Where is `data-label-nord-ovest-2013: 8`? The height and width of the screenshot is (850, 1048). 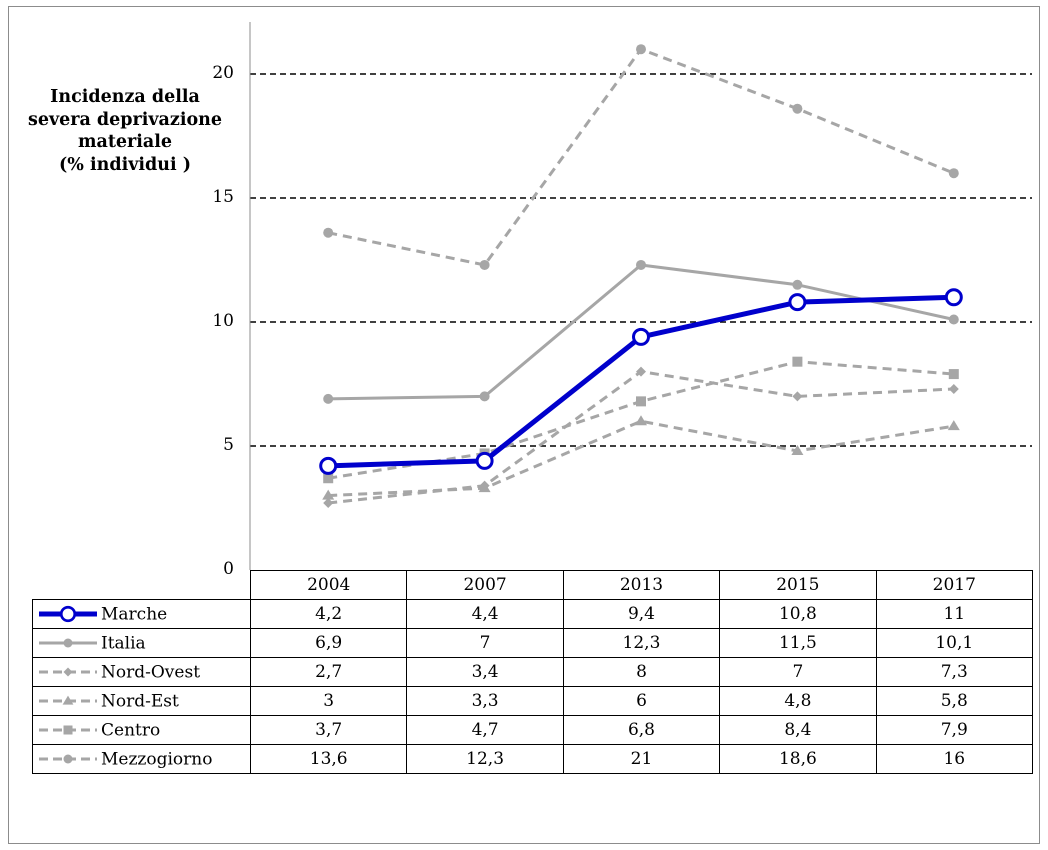
data-label-nord-ovest-2013: 8 is located at coordinates (641, 672).